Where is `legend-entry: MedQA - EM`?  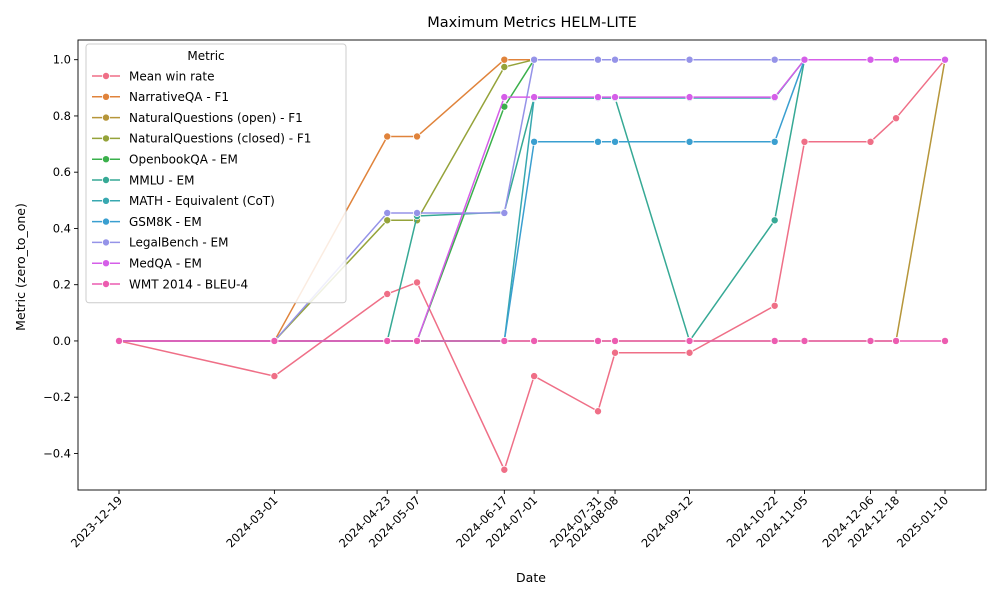 legend-entry: MedQA - EM is located at coordinates (165, 264).